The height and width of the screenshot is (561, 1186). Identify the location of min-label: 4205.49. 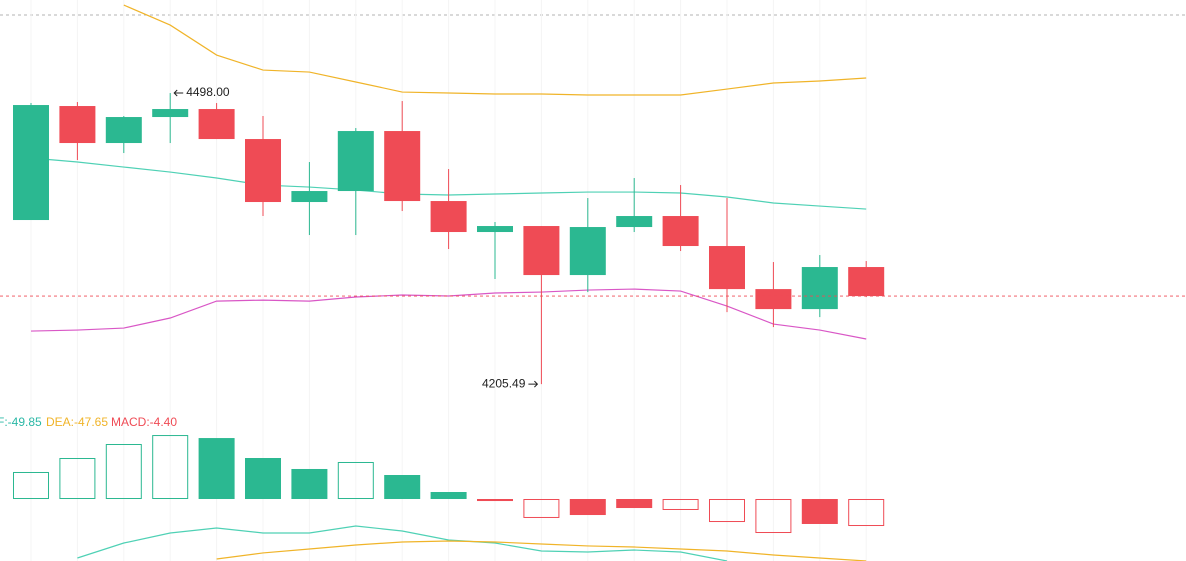
(504, 383).